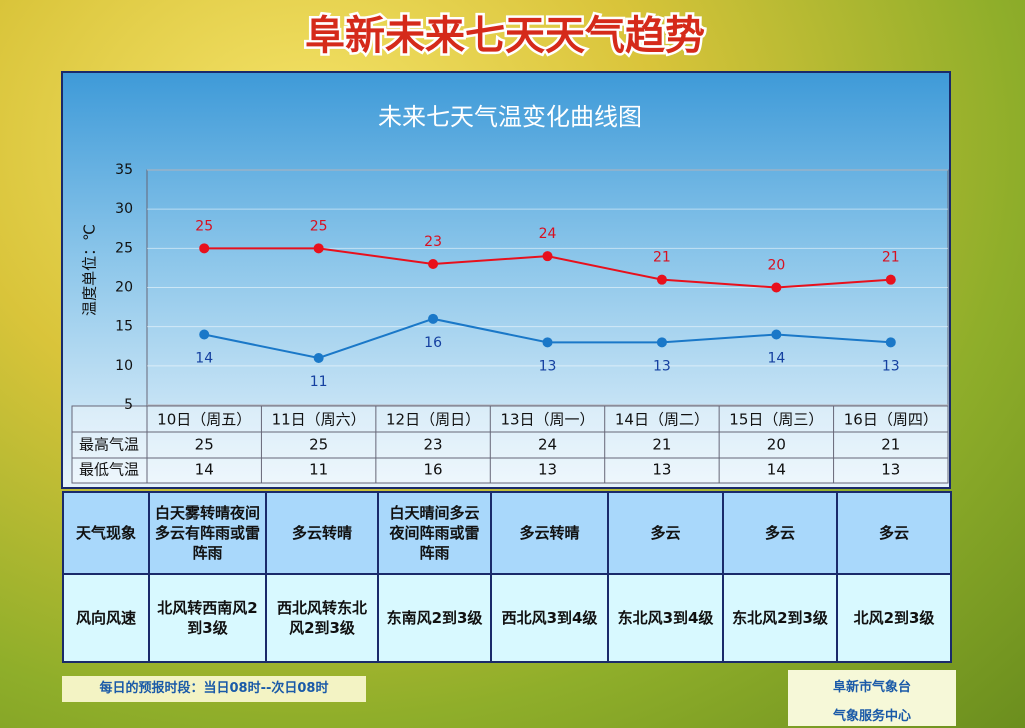  Describe the element at coordinates (124, 248) in the screenshot. I see `y-tick-label: 25` at that location.